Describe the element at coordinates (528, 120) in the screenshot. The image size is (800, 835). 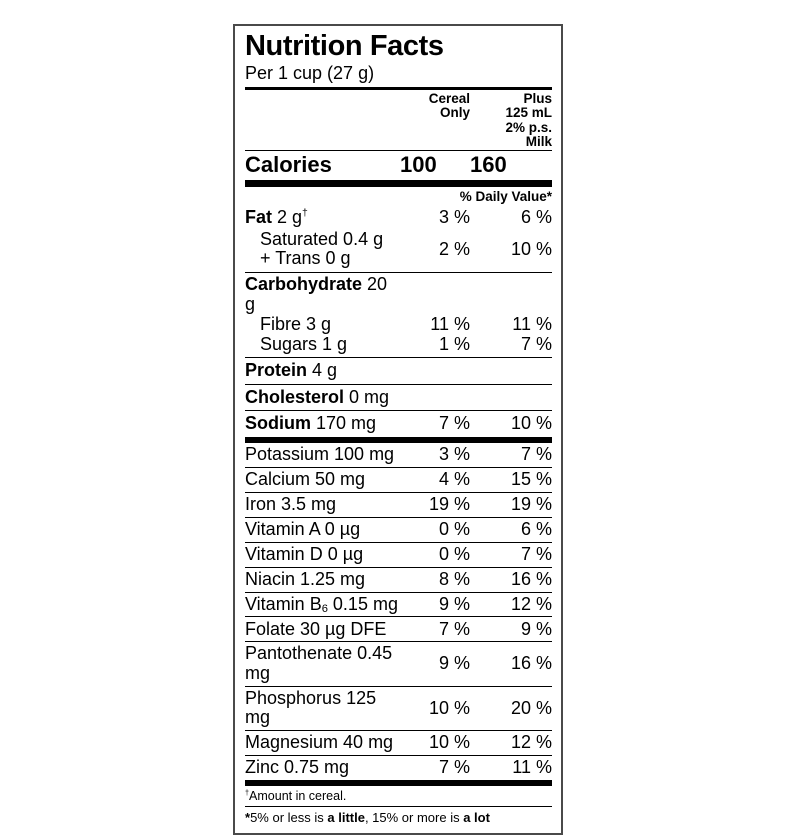
I see `column-header-plus-milk: Plus 125 mL 2% p.s. Milk` at that location.